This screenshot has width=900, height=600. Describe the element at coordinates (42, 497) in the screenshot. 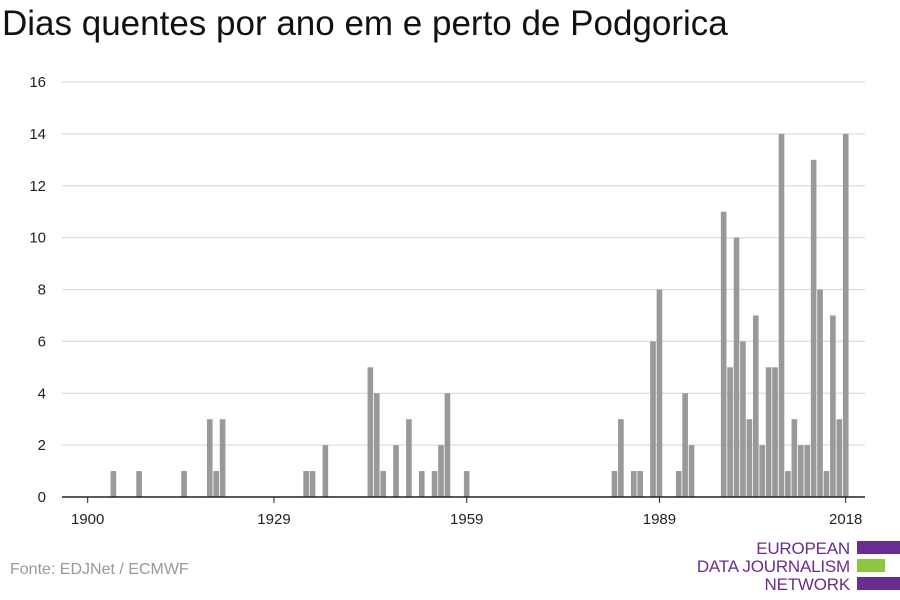

I see `y-tick-label: 0` at that location.